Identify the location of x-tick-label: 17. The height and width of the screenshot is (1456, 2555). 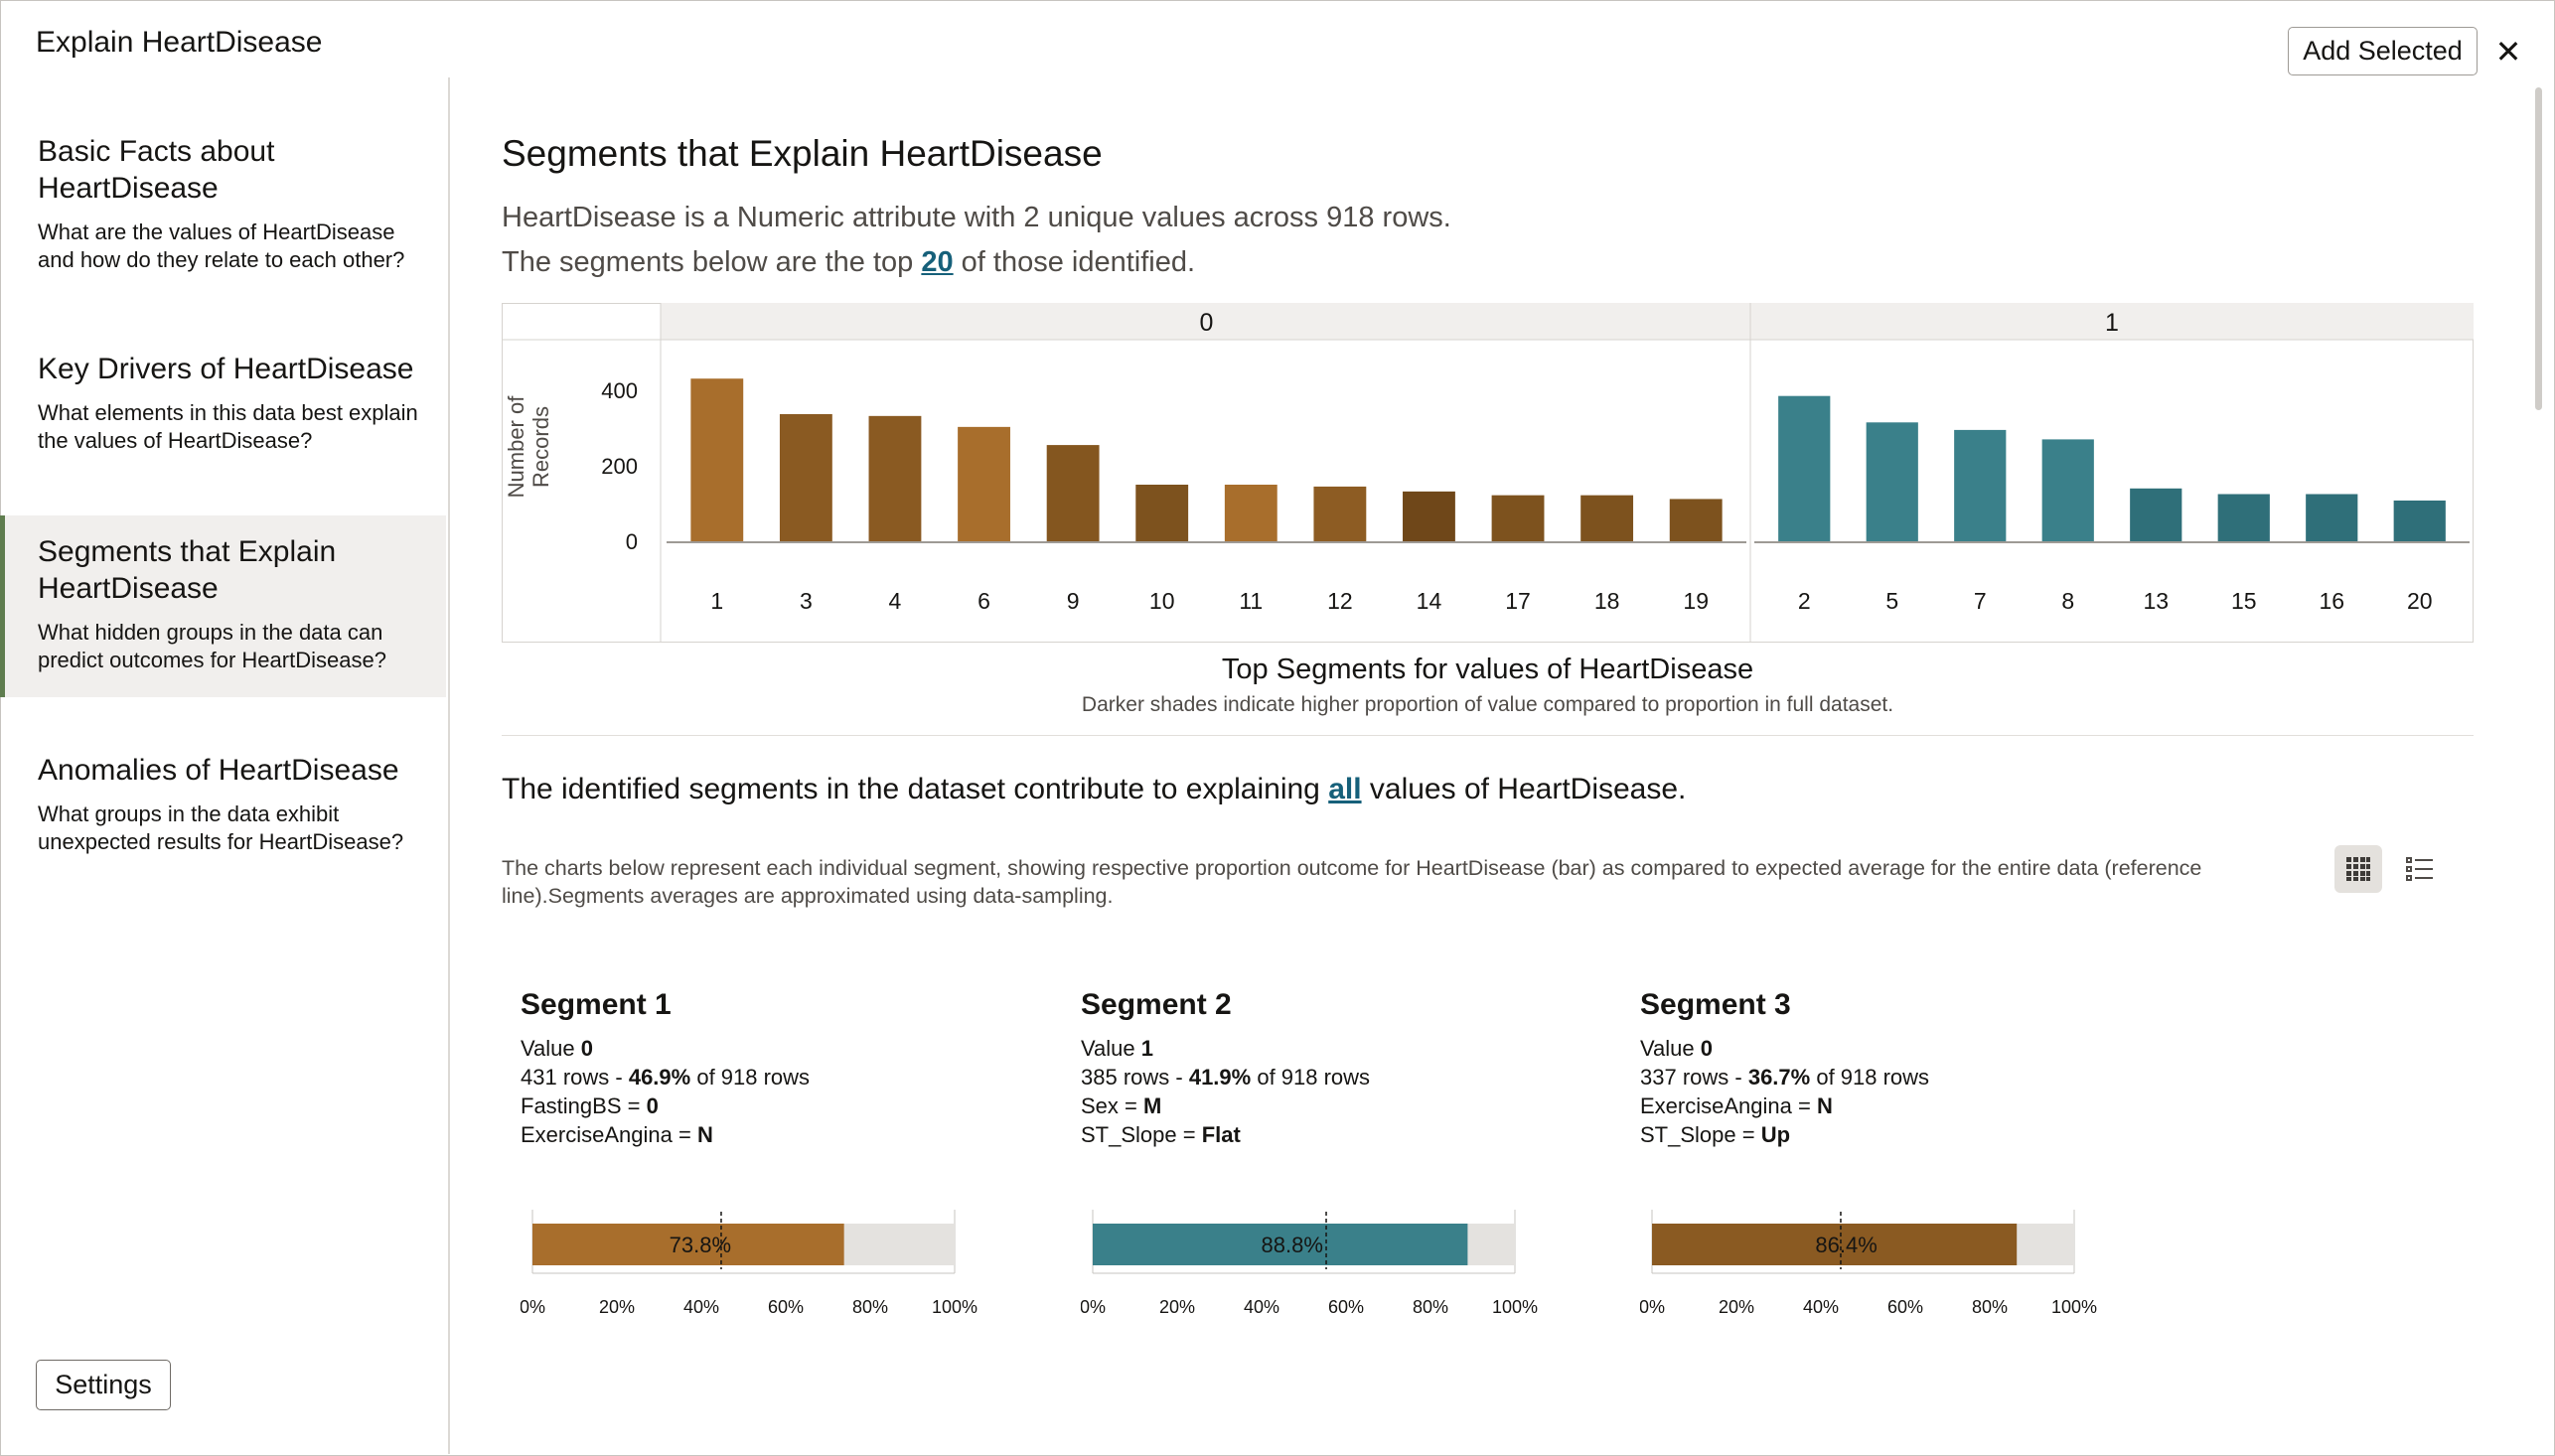
(1518, 601).